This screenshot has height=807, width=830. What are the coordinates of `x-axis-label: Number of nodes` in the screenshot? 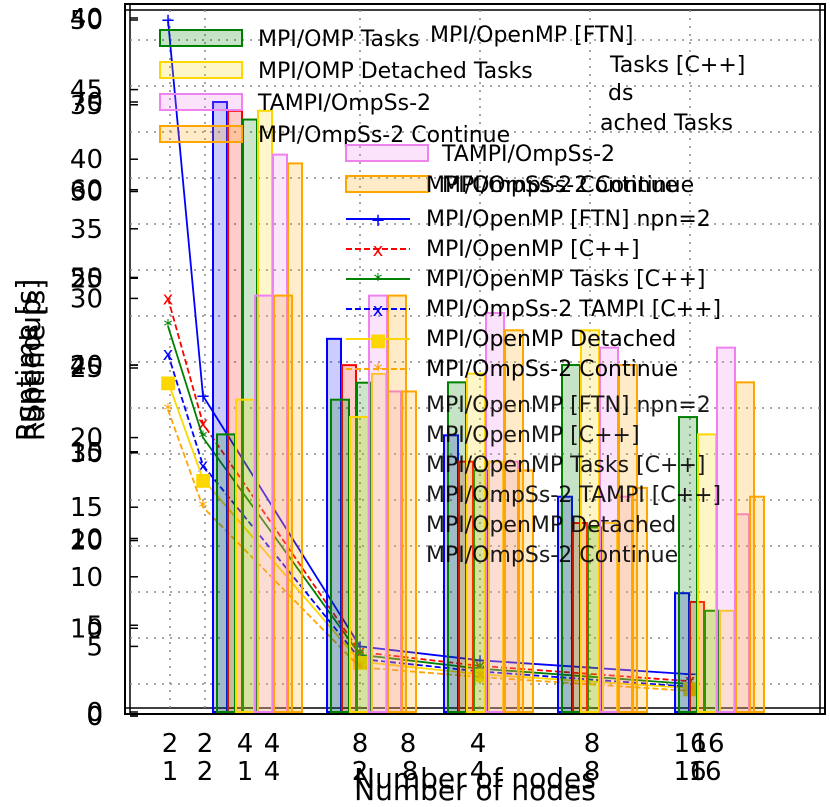 It's located at (475, 790).